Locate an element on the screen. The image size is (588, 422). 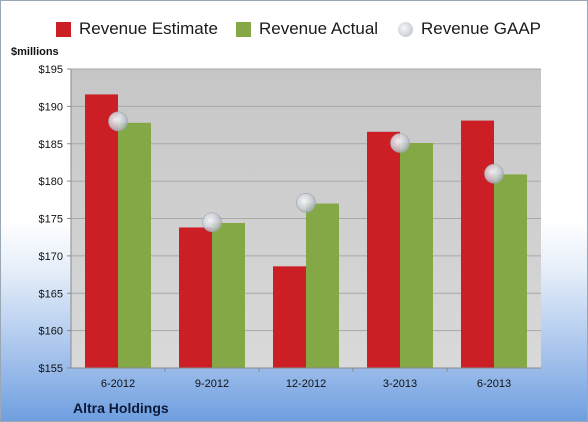
x-tick-label: 6-2012 is located at coordinates (118, 384).